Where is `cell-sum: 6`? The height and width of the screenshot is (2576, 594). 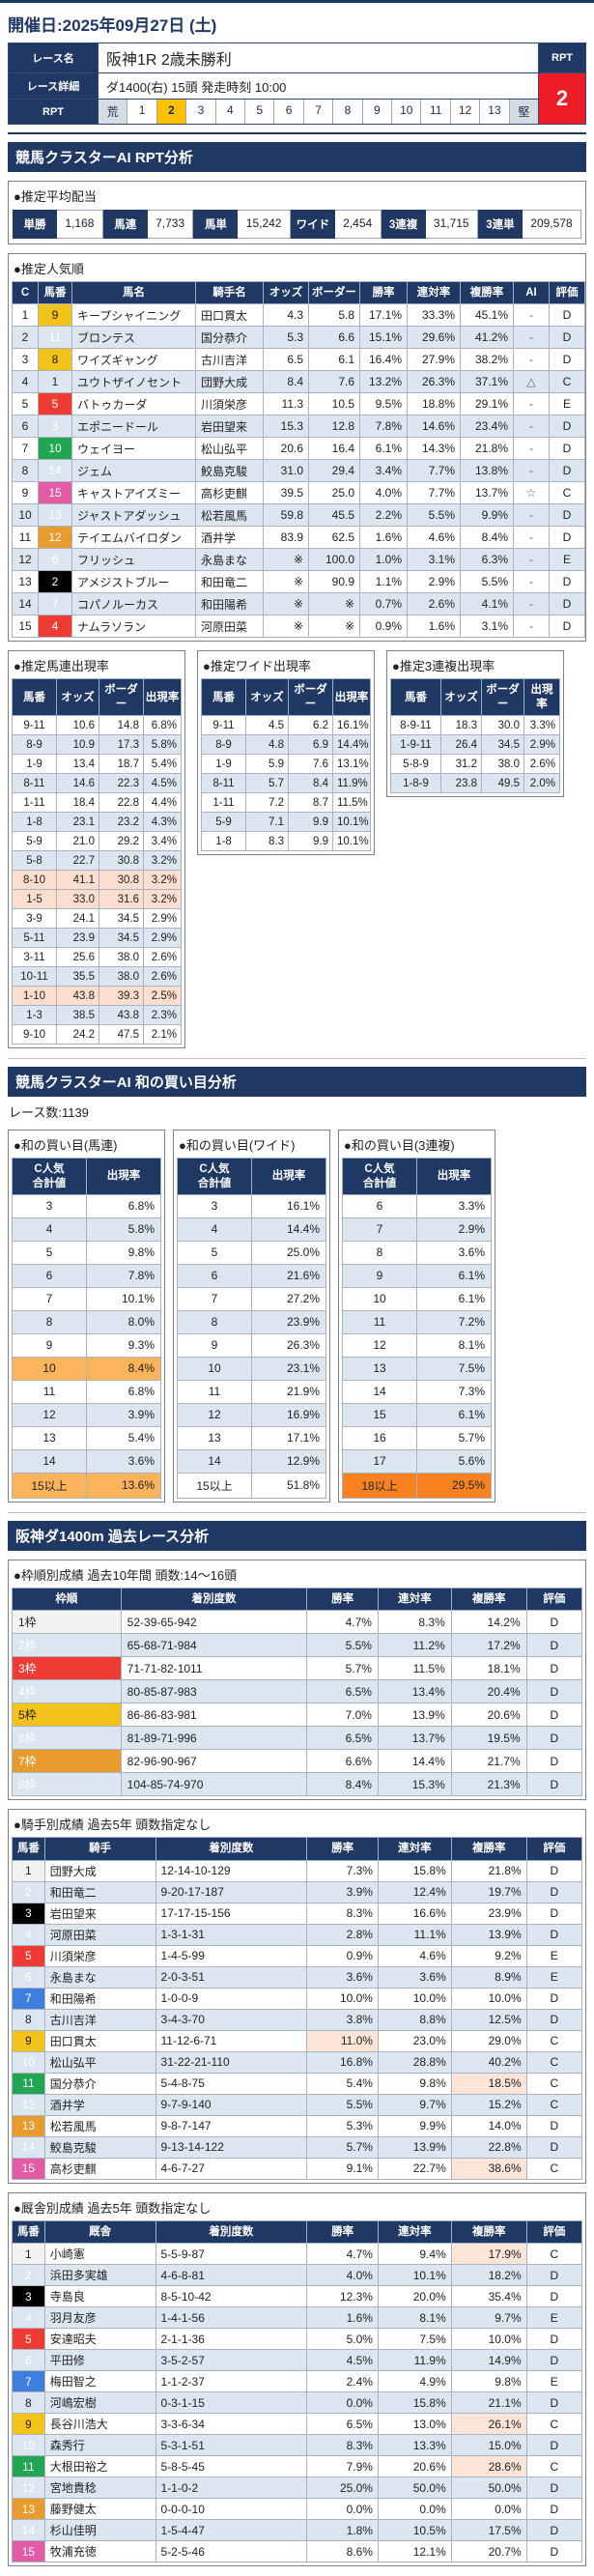
cell-sum: 6 is located at coordinates (49, 1276).